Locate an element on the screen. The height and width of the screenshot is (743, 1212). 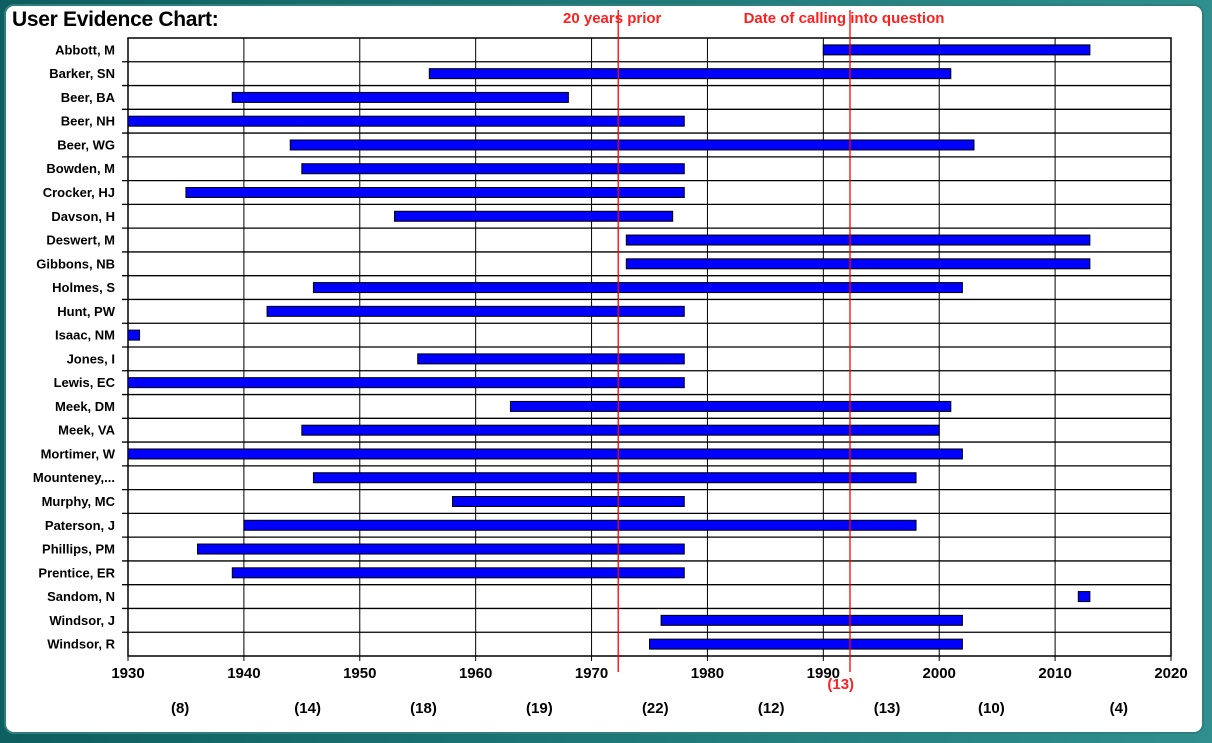
decade-count: (22) is located at coordinates (655, 708).